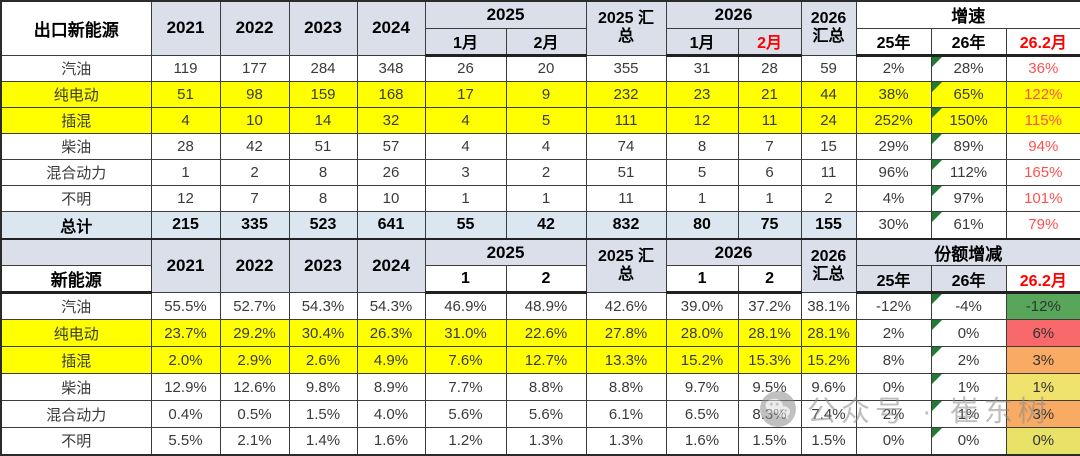 Image resolution: width=1080 pixels, height=456 pixels. What do you see at coordinates (769, 306) in the screenshot?
I see `cell: 37.2%` at bounding box center [769, 306].